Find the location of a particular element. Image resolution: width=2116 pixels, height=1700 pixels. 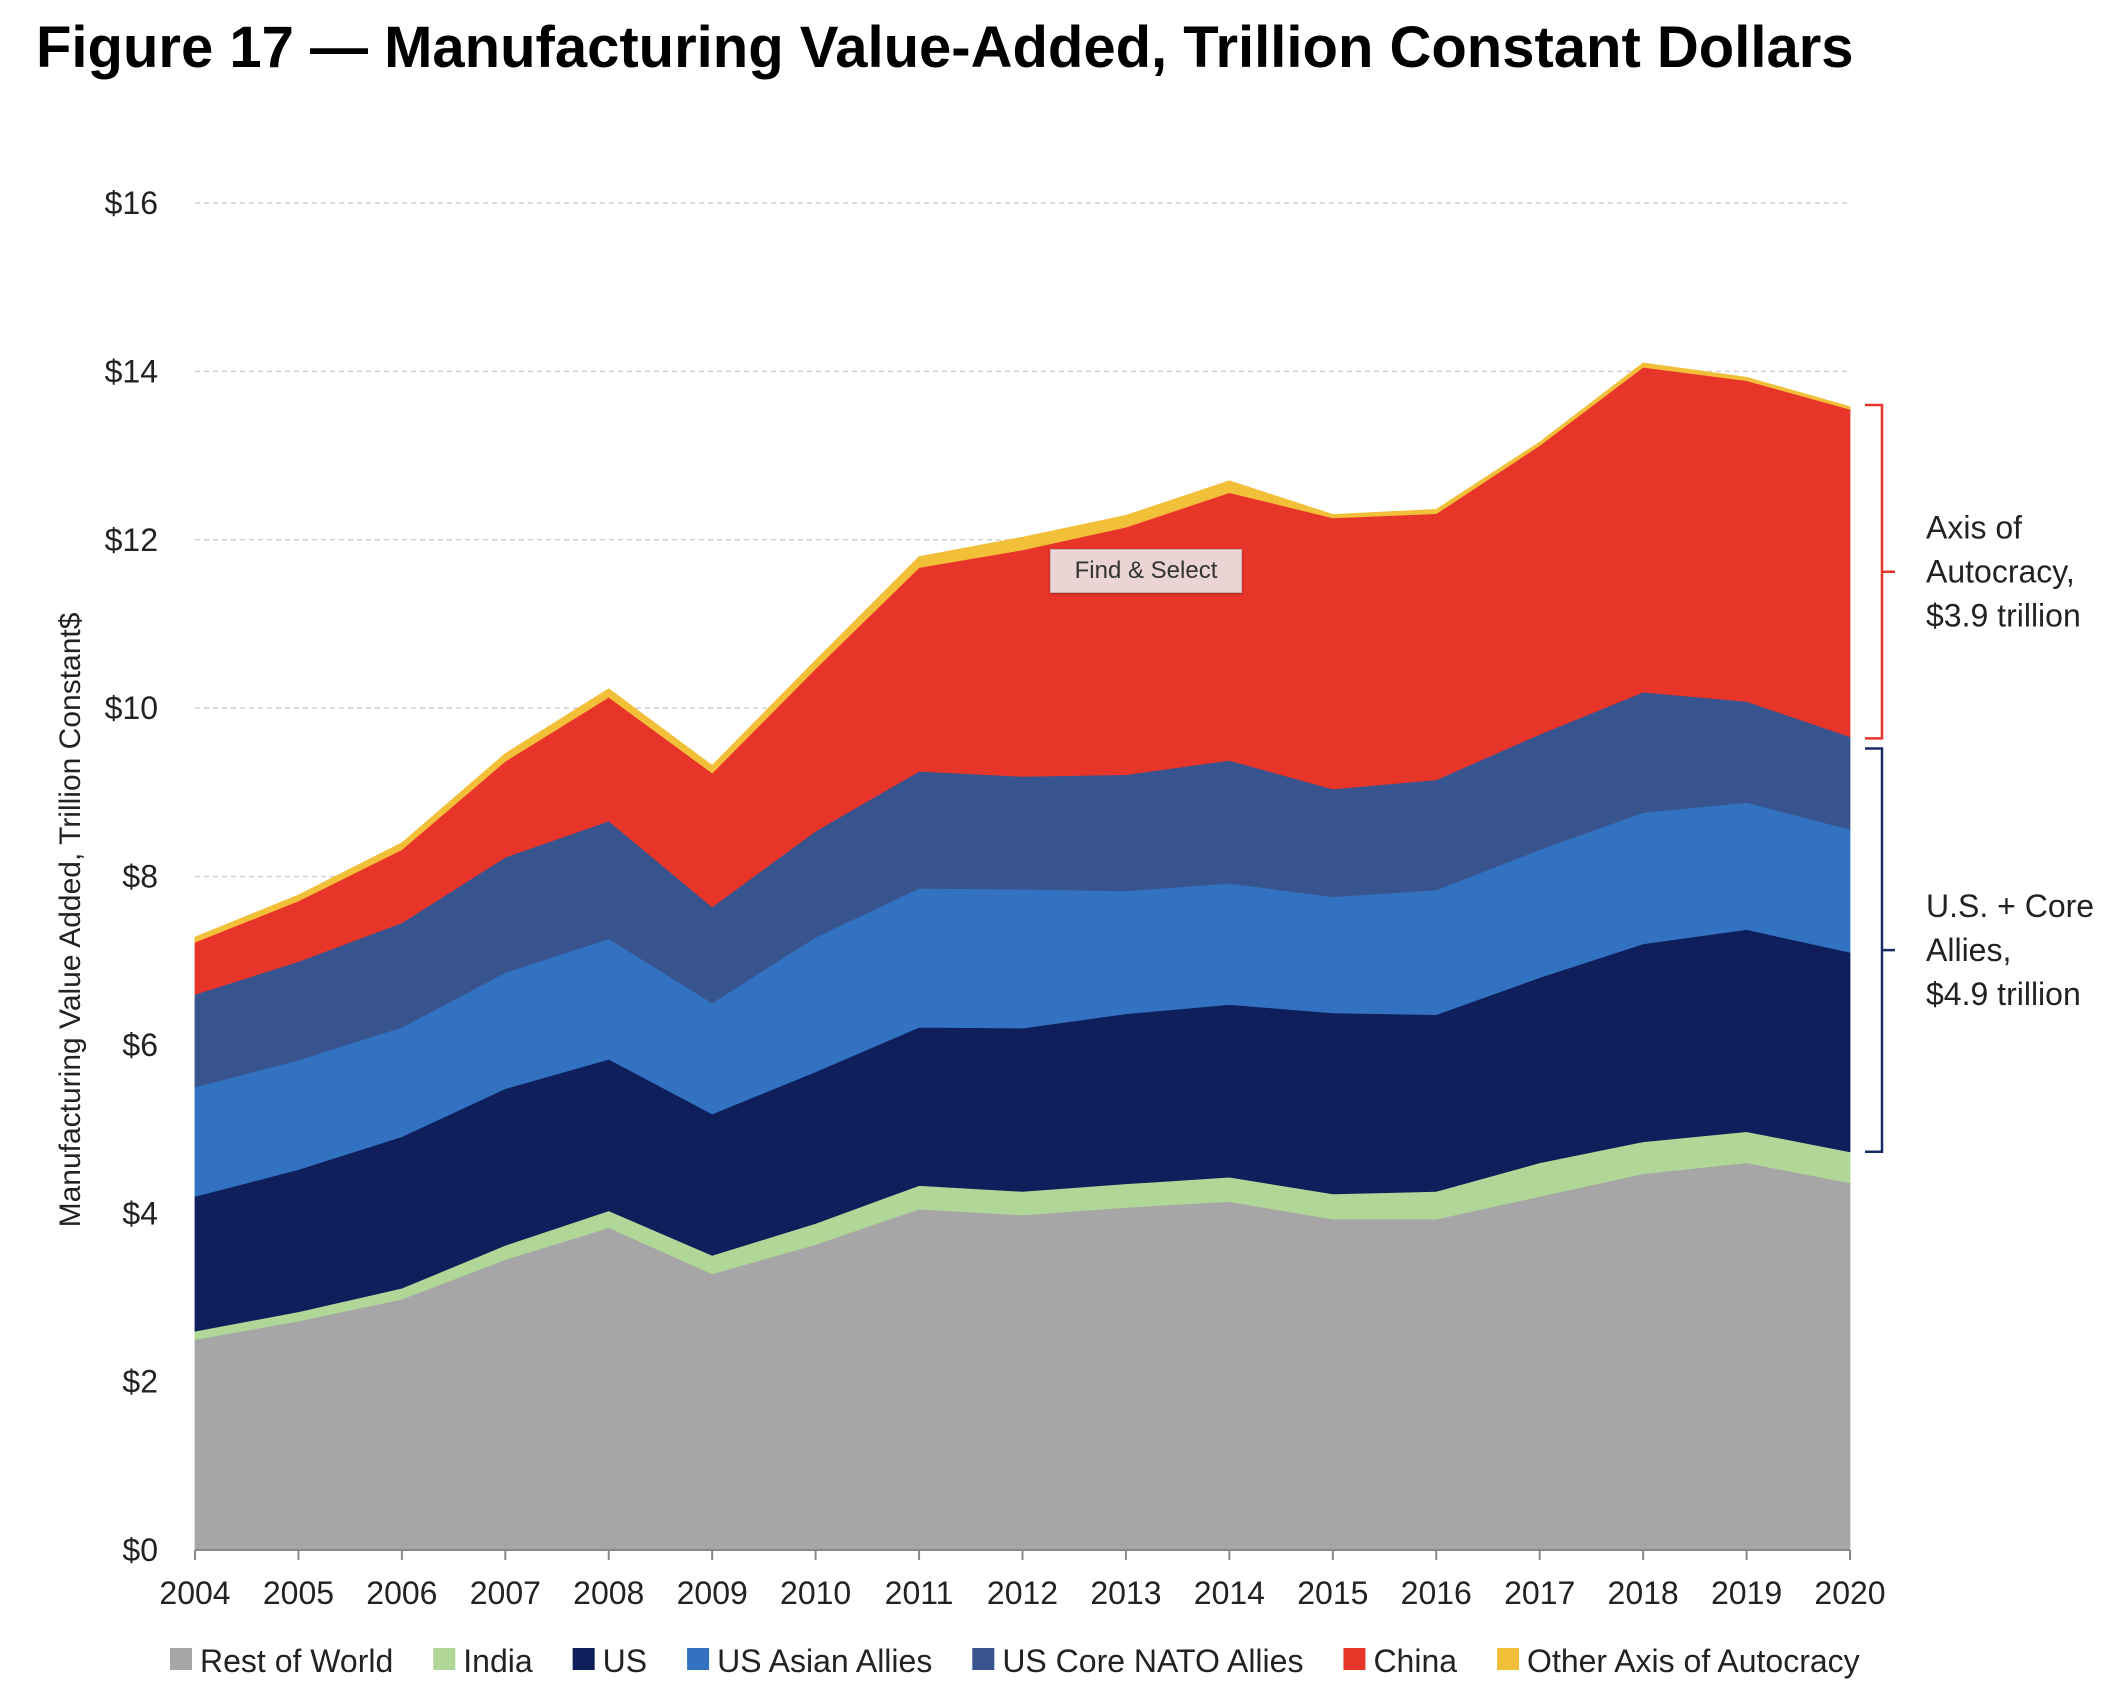

x-tick-label: 2005 is located at coordinates (298, 1593).